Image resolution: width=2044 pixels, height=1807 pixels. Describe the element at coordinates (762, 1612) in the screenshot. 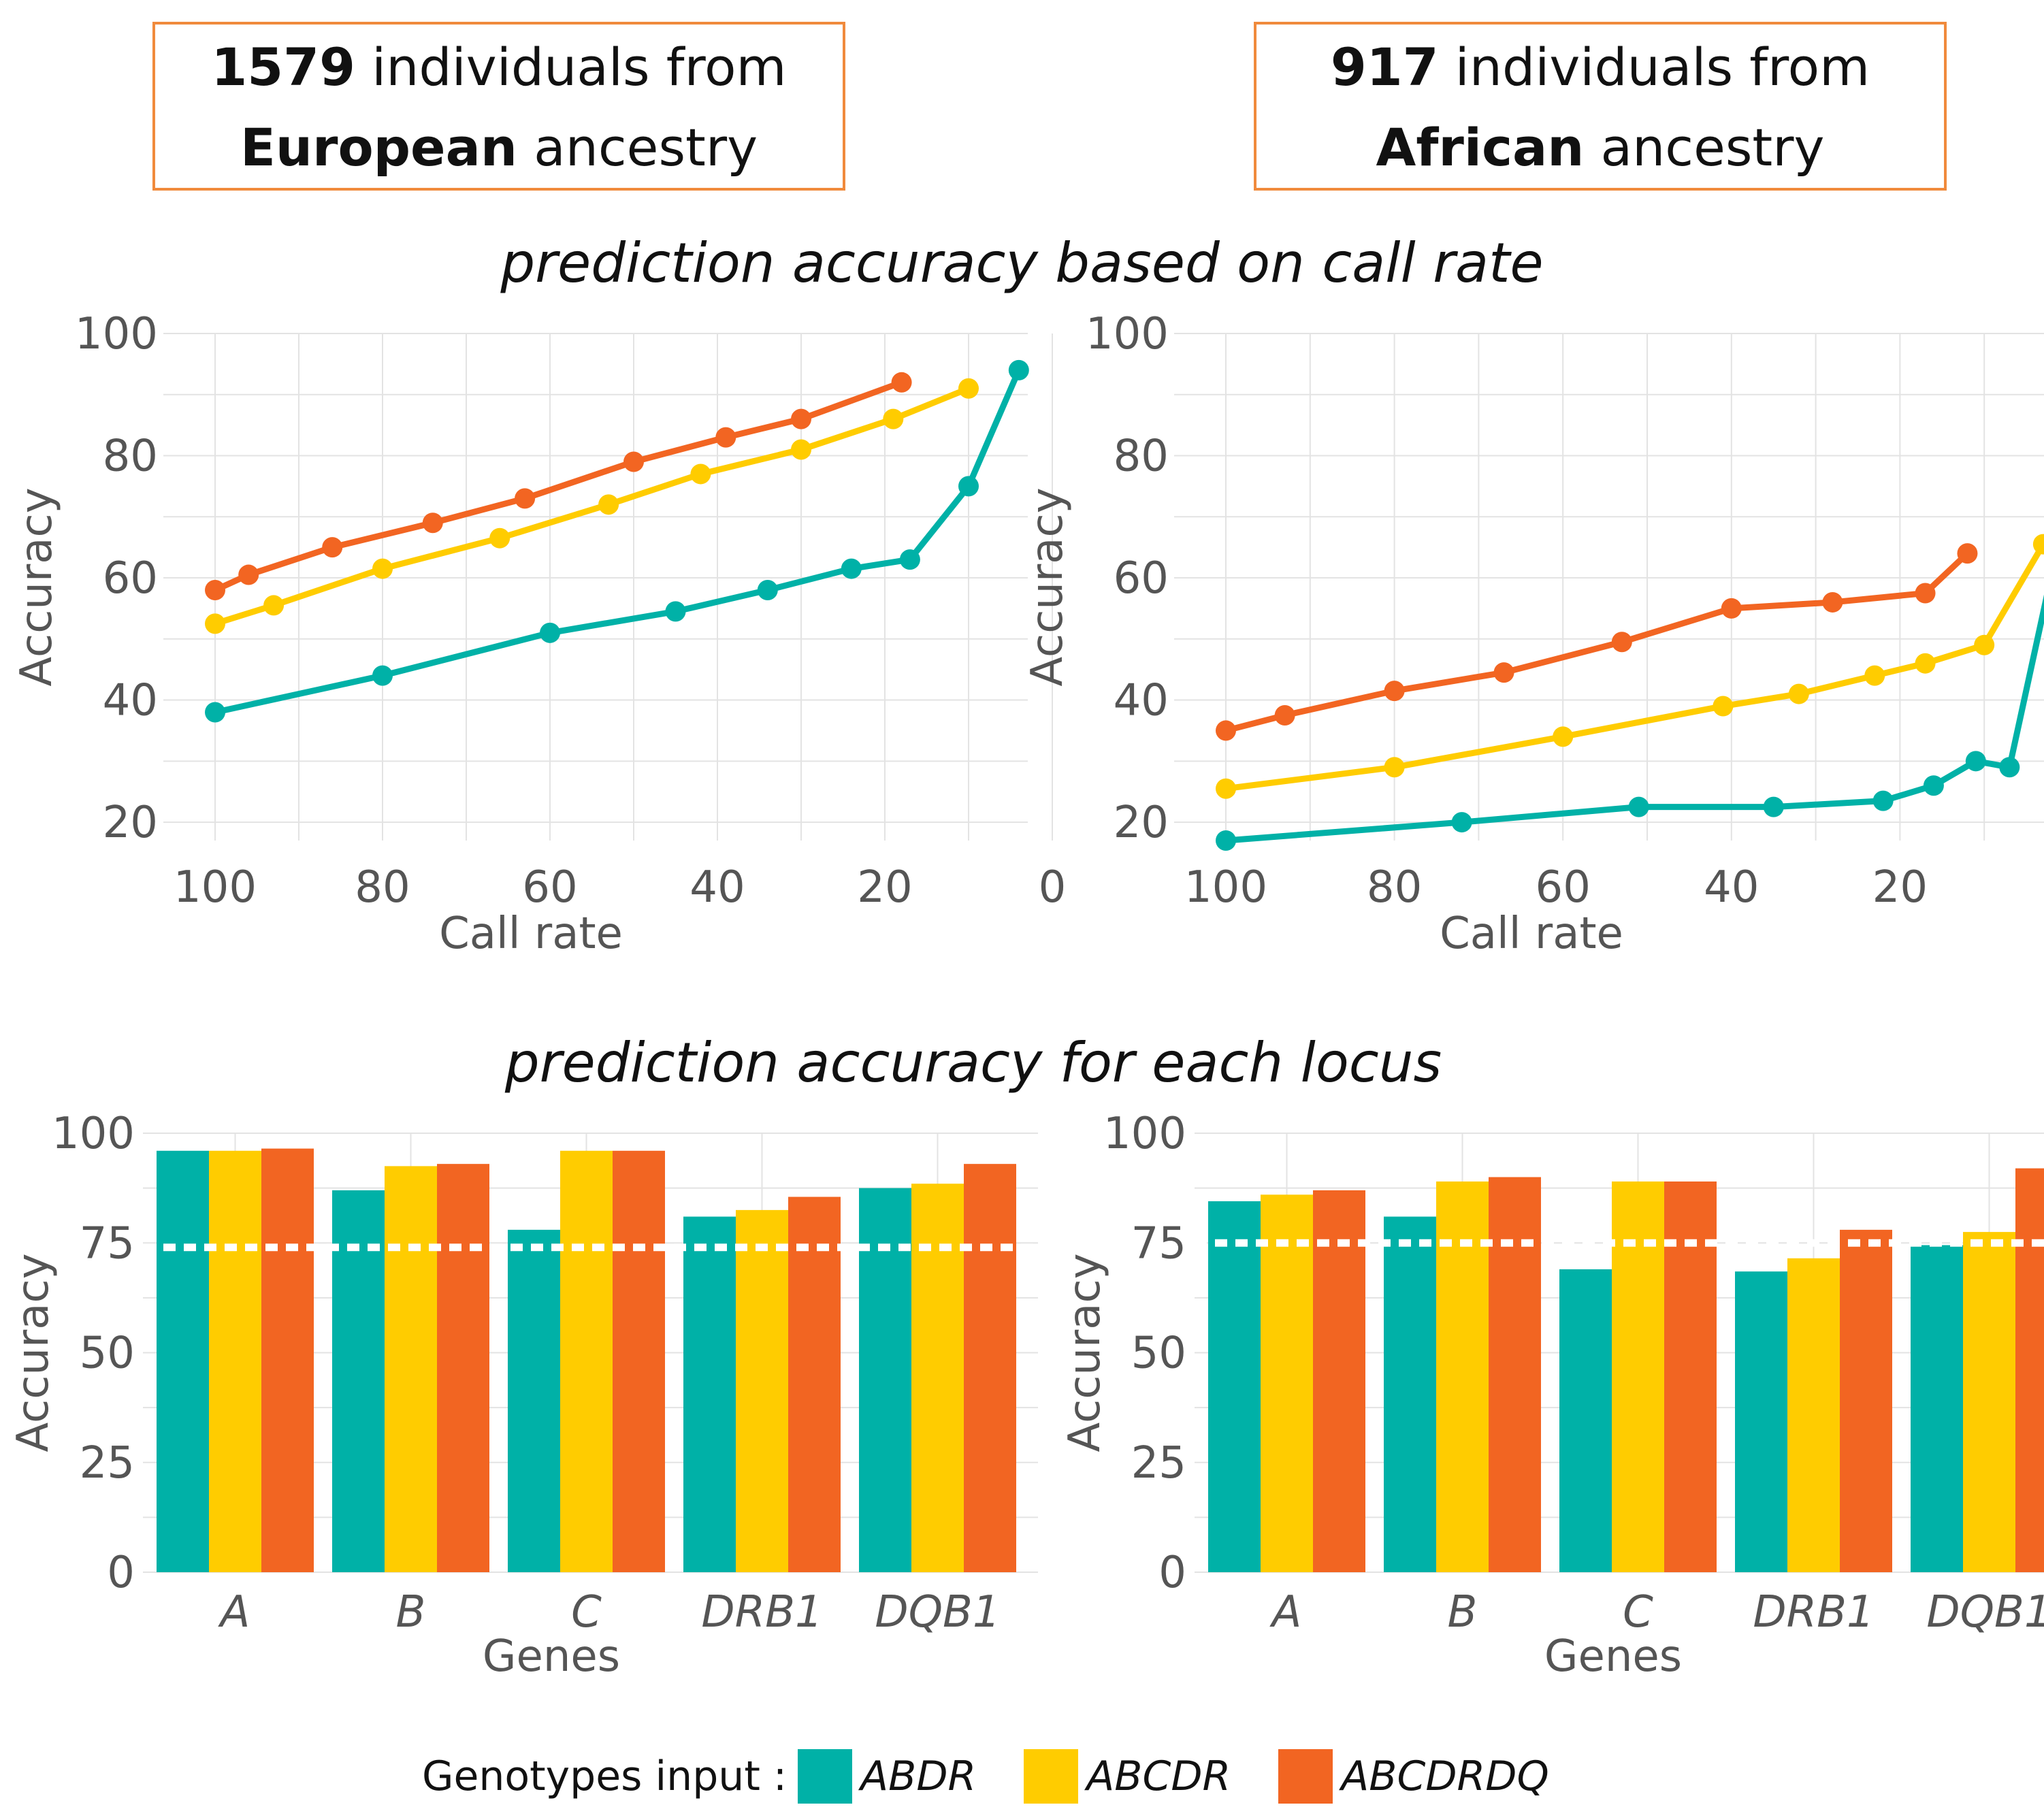

I see `eu-gene-label: DRB1` at that location.